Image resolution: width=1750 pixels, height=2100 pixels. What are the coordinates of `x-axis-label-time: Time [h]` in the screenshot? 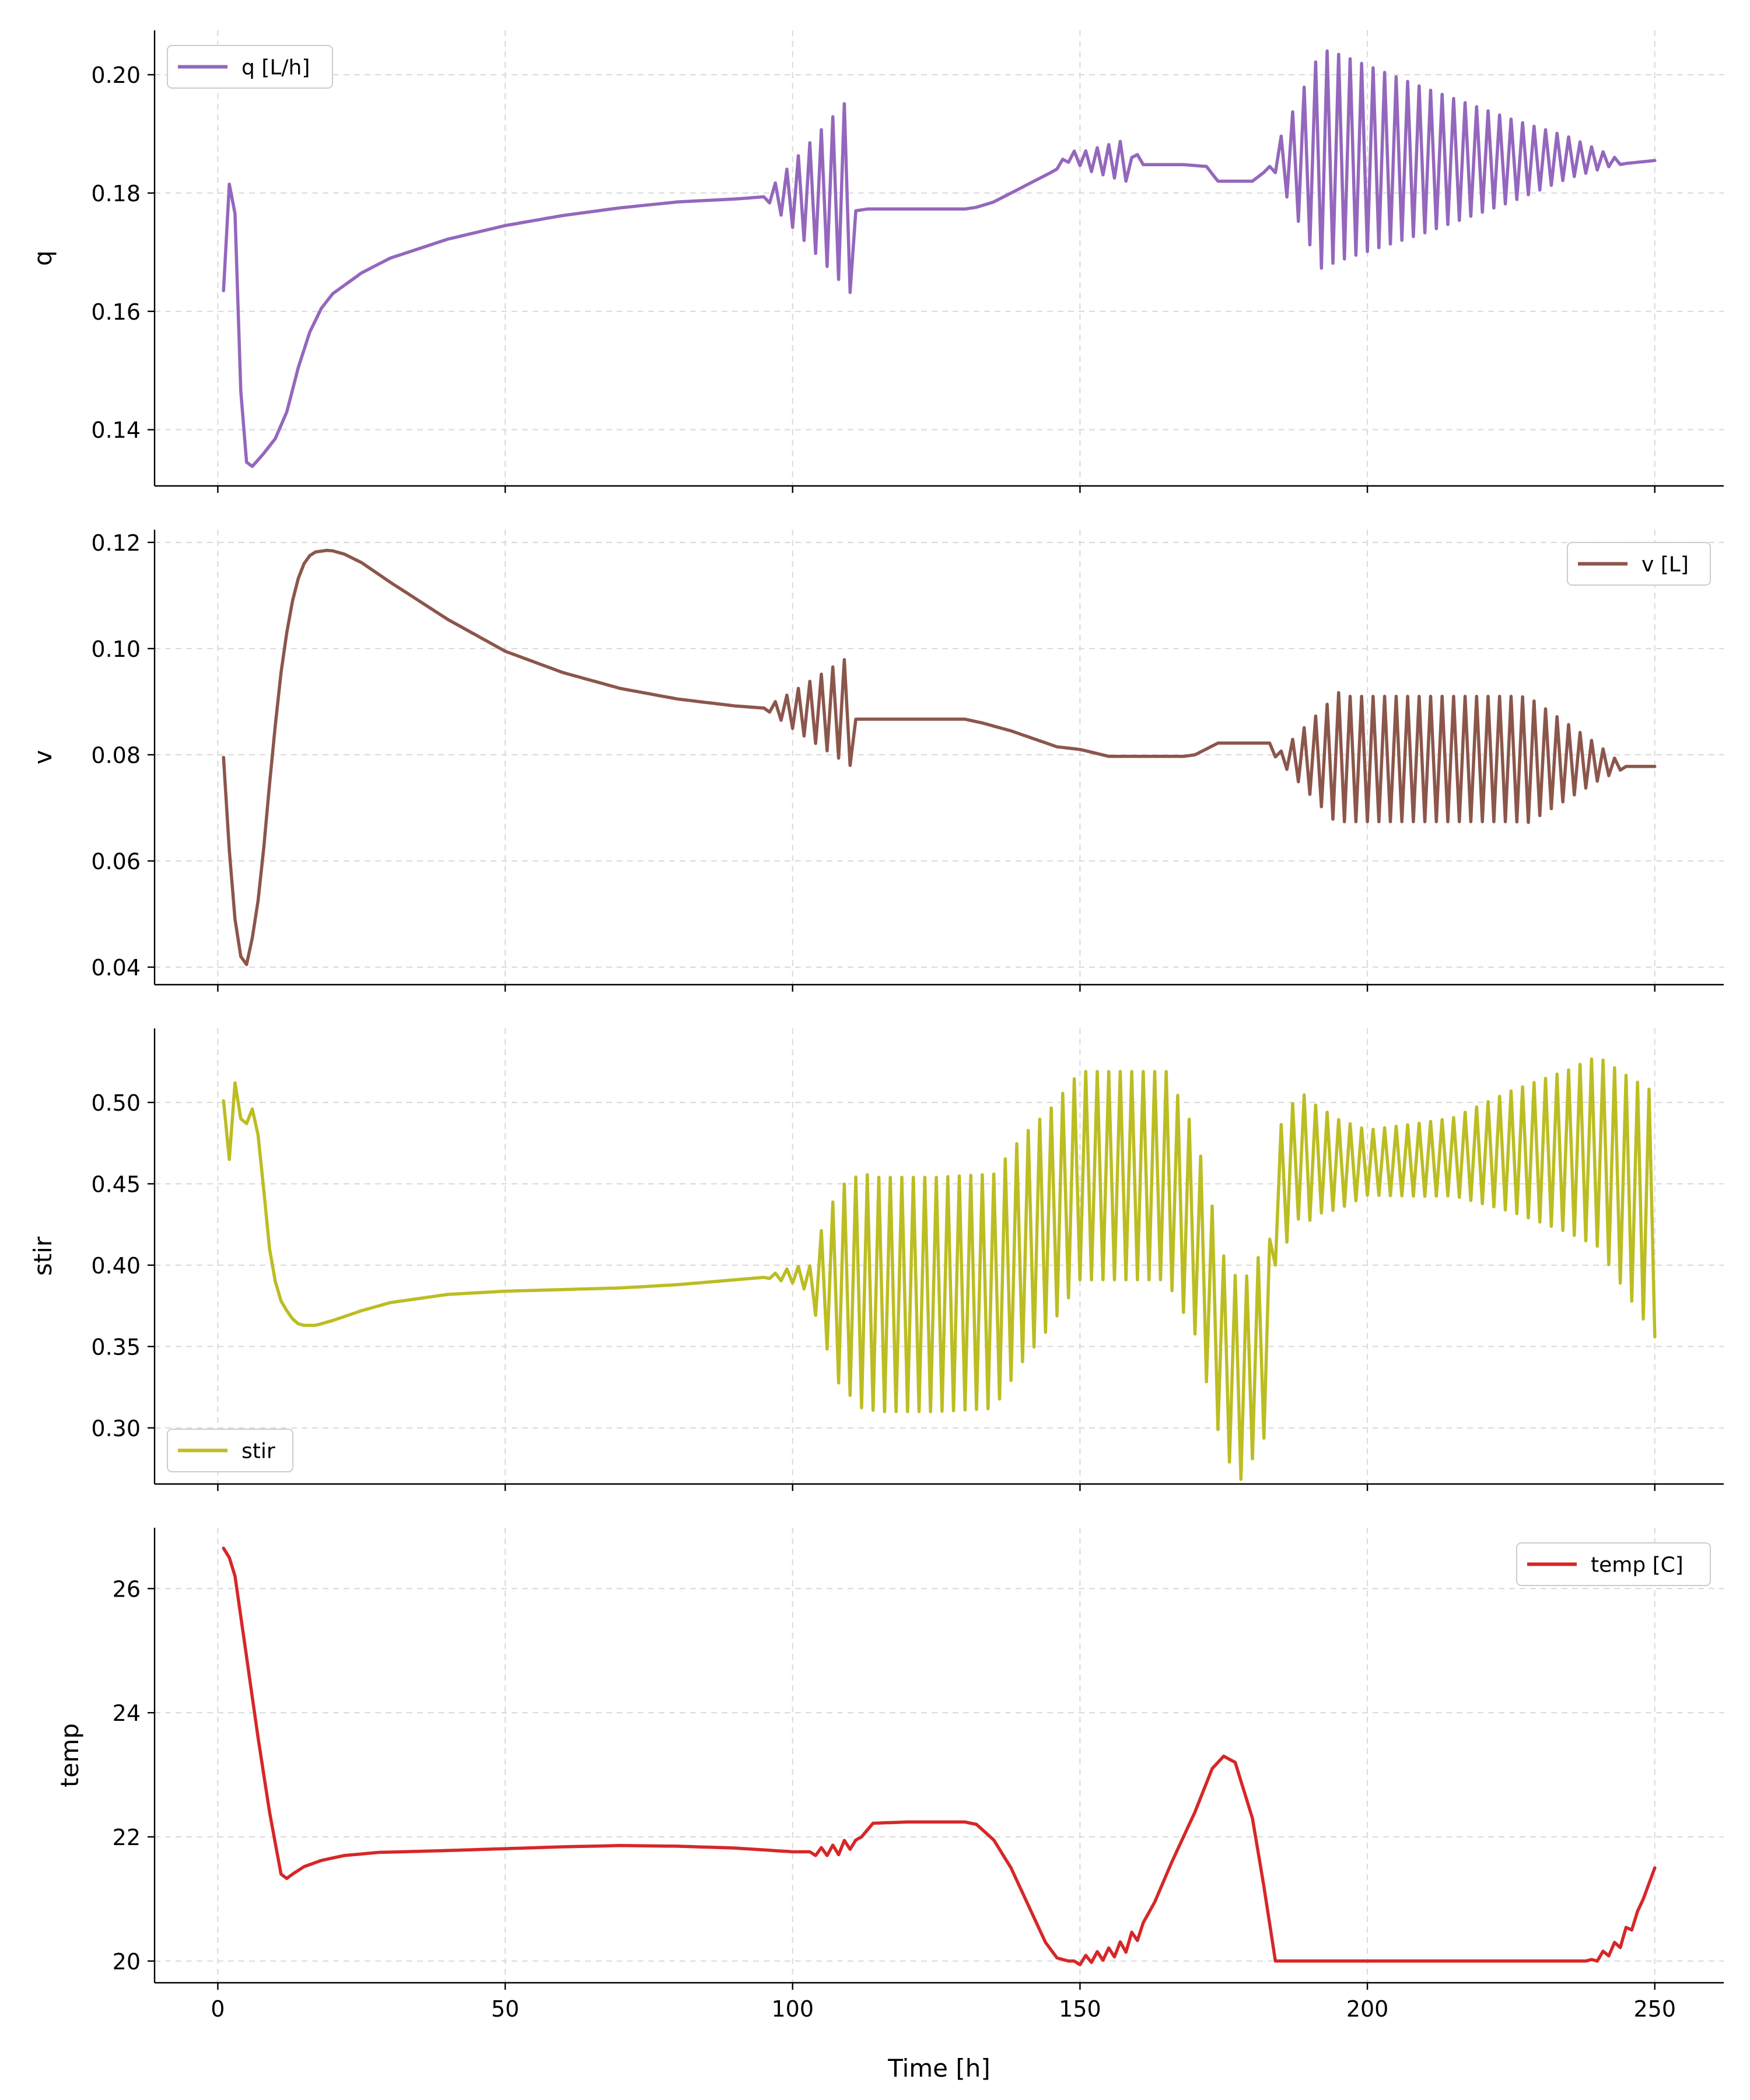 It's located at (939, 2068).